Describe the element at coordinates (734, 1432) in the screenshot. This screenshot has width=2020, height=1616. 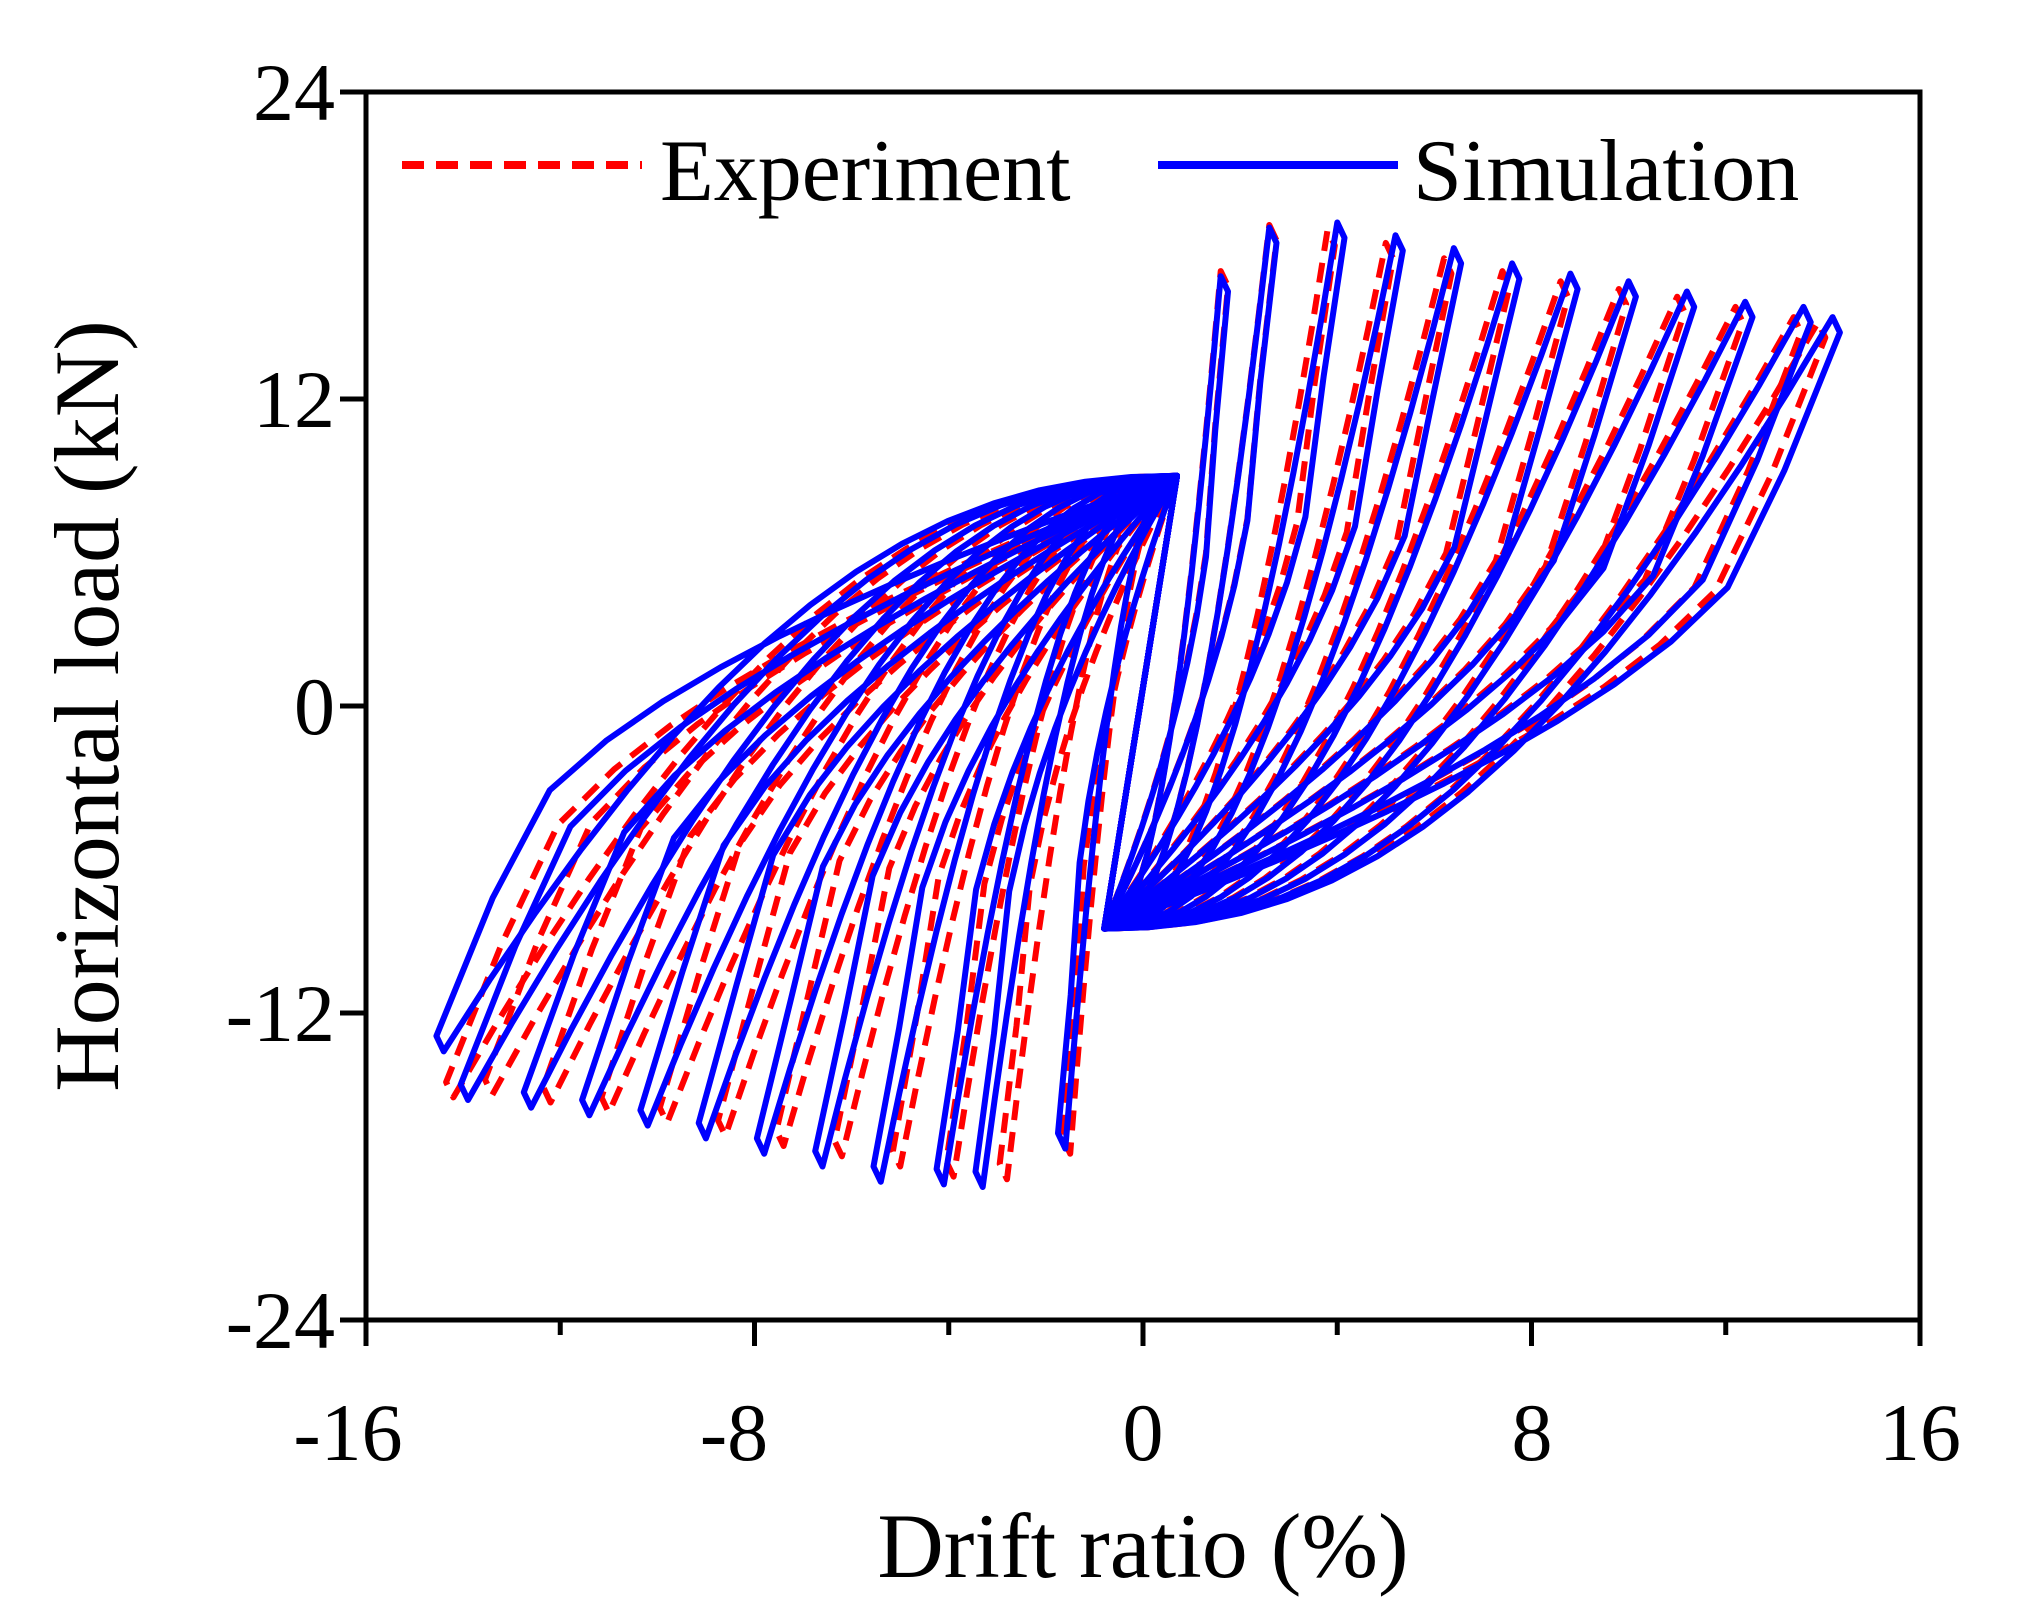
I see `x-tick-label-minus-8: -8` at that location.